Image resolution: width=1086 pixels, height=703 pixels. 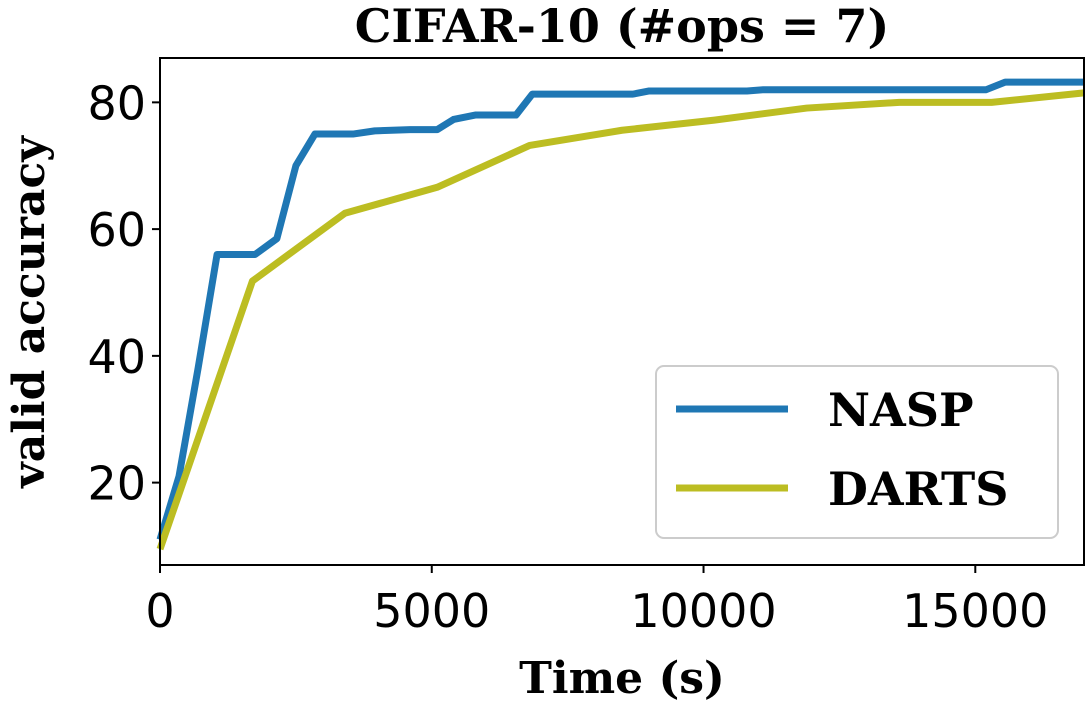 I want to click on x-axis-title: Time (s), so click(x=622, y=678).